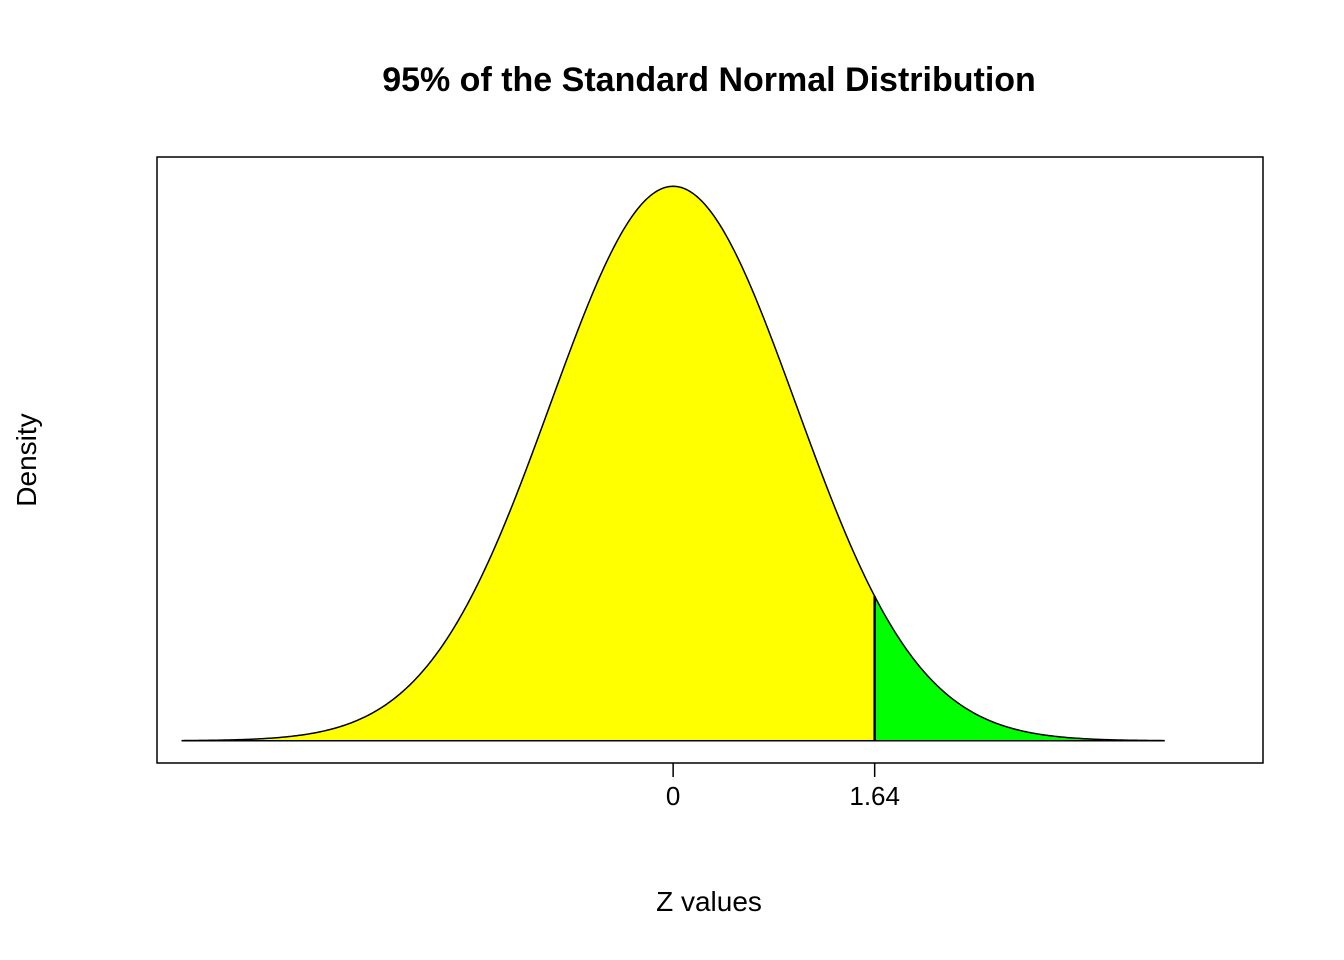 This screenshot has height=960, width=1344. I want to click on x-axis: 0 1.64, so click(783, 787).